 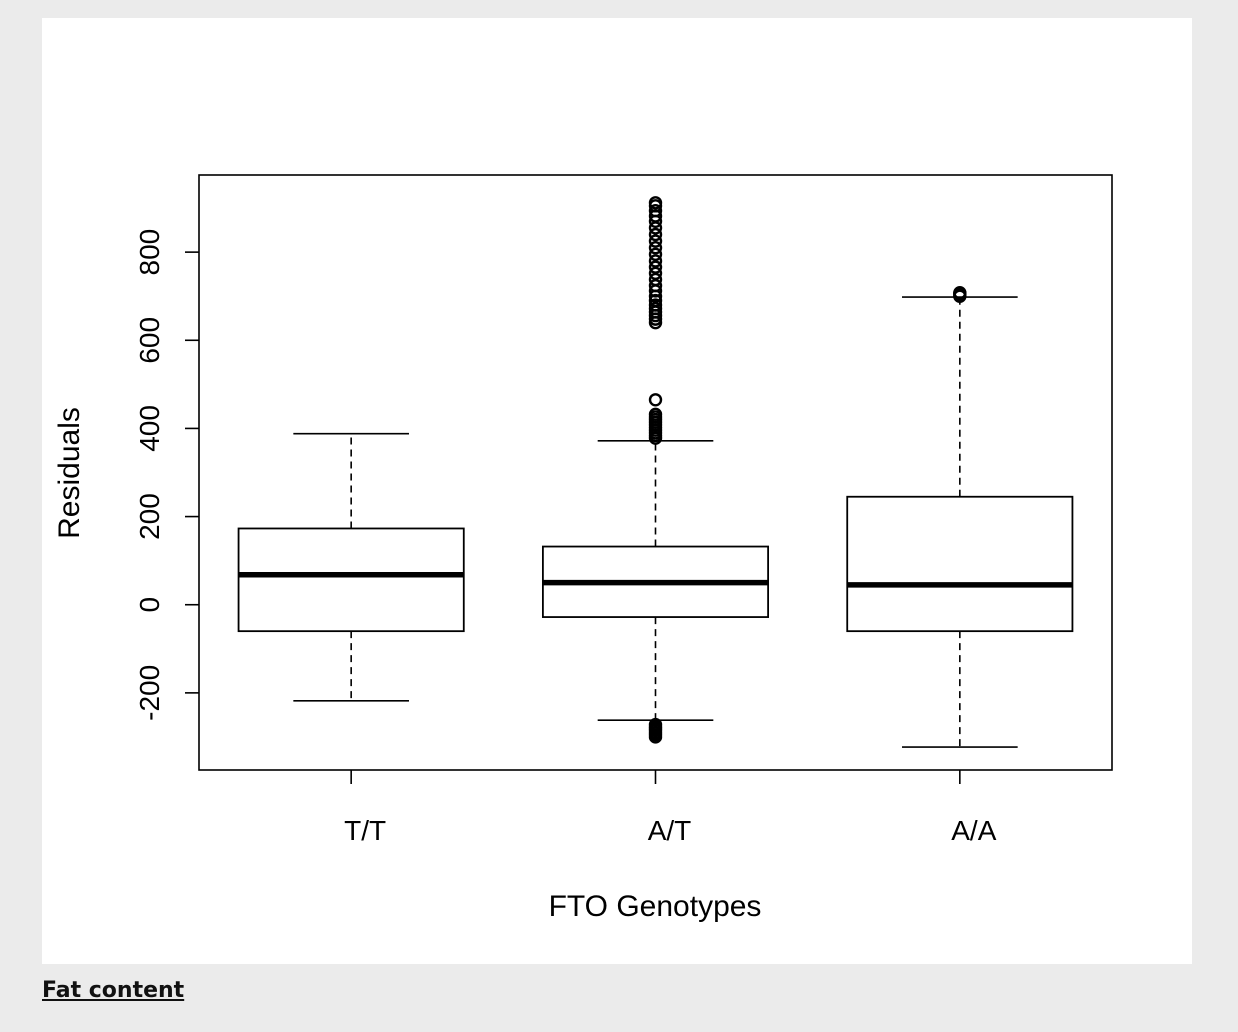 What do you see at coordinates (149, 605) in the screenshot?
I see `y-tick-label: 0` at bounding box center [149, 605].